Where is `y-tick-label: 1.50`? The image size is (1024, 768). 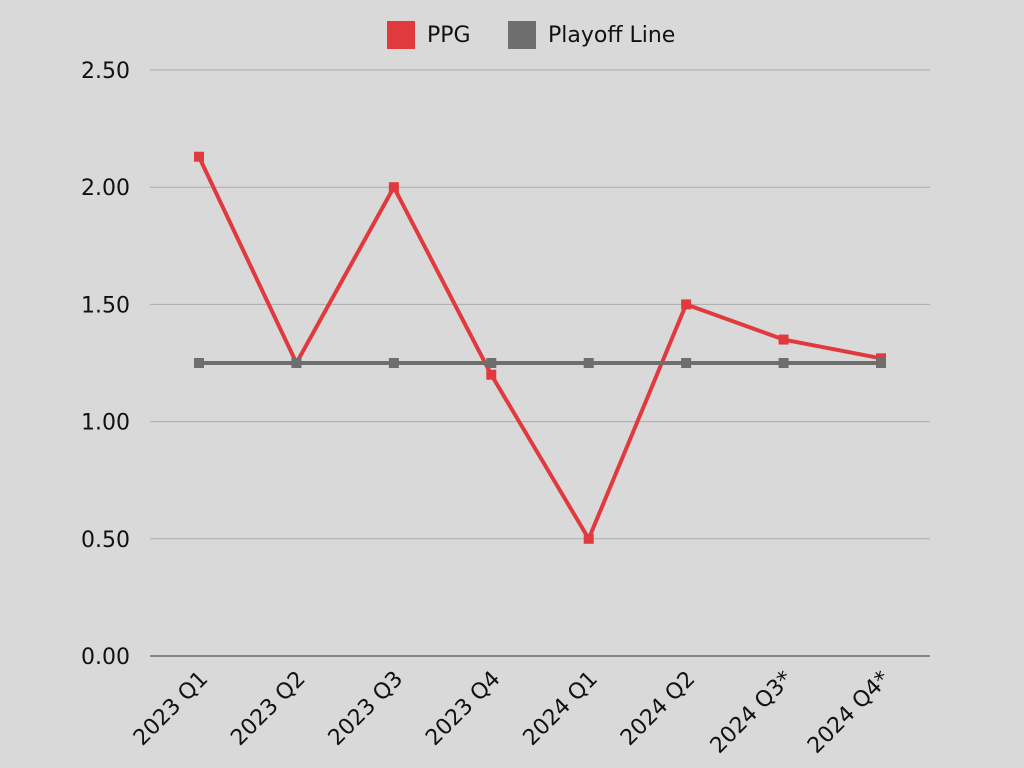 y-tick-label: 1.50 is located at coordinates (105, 305).